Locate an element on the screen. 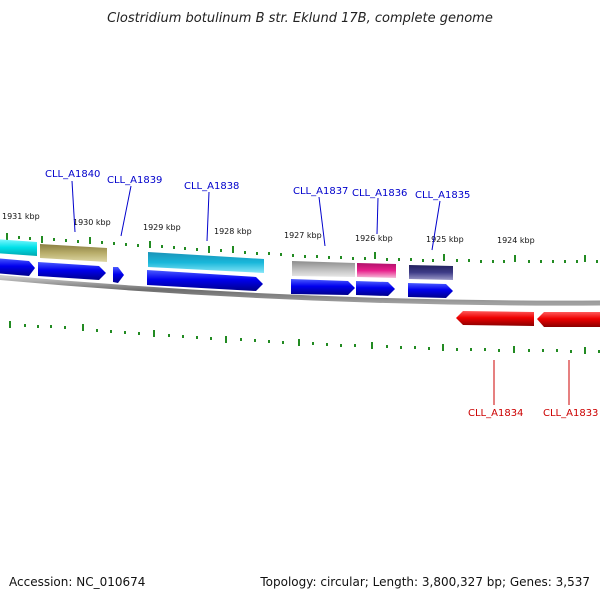  gene-label: CLL_A1837 is located at coordinates (320, 191).